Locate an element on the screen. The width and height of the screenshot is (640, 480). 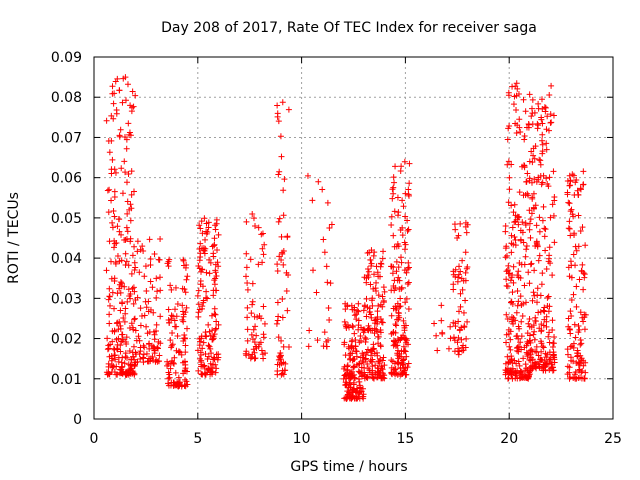
y-tick-label: 0.06 is located at coordinates (66, 179).